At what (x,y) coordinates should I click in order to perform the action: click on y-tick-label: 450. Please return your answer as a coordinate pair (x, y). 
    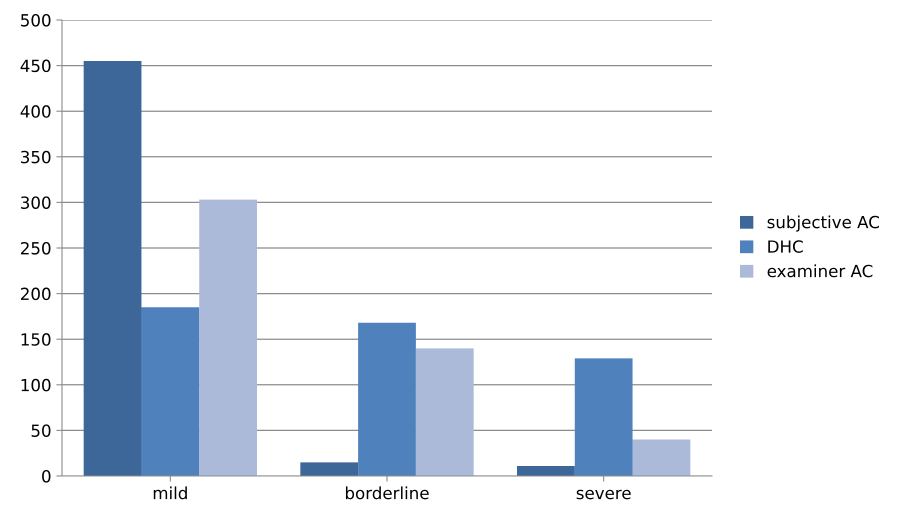
    Looking at the image, I should click on (35, 66).